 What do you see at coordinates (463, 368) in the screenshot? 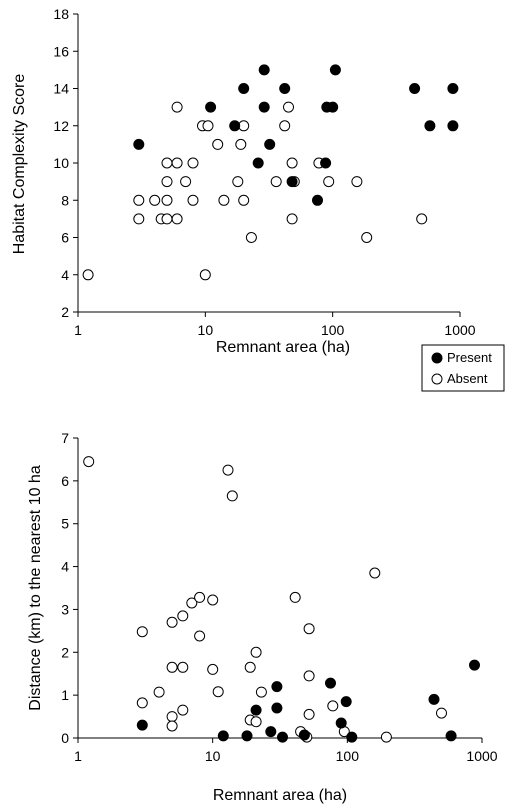
I see `legend: Present Absent` at bounding box center [463, 368].